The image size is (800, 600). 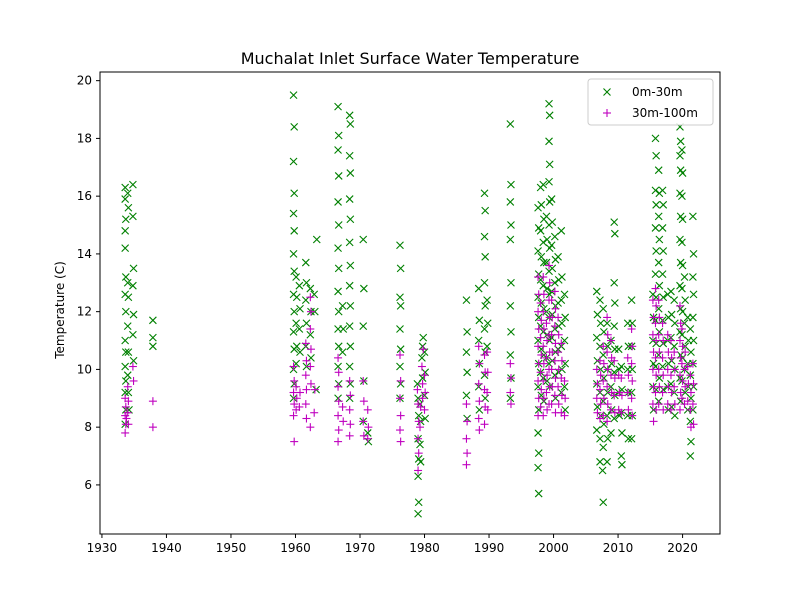 What do you see at coordinates (88, 485) in the screenshot?
I see `y-tick-label: 6` at bounding box center [88, 485].